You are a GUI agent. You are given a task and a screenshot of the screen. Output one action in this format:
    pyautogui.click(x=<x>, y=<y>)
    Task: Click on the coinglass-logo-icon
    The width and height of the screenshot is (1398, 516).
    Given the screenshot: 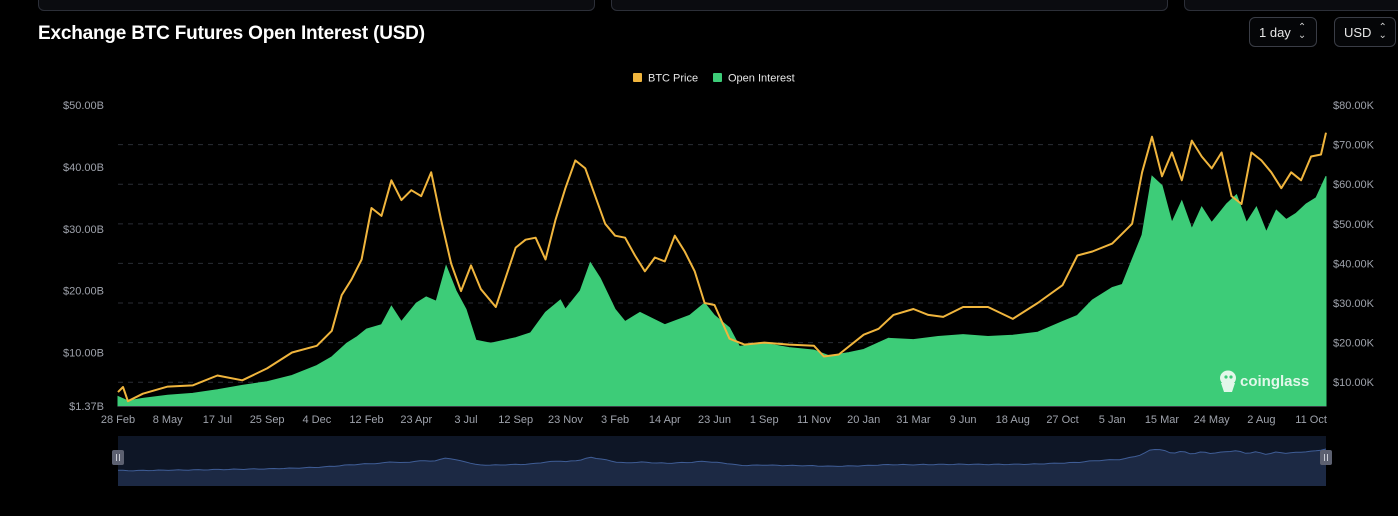 What is the action you would take?
    pyautogui.click(x=1228, y=381)
    